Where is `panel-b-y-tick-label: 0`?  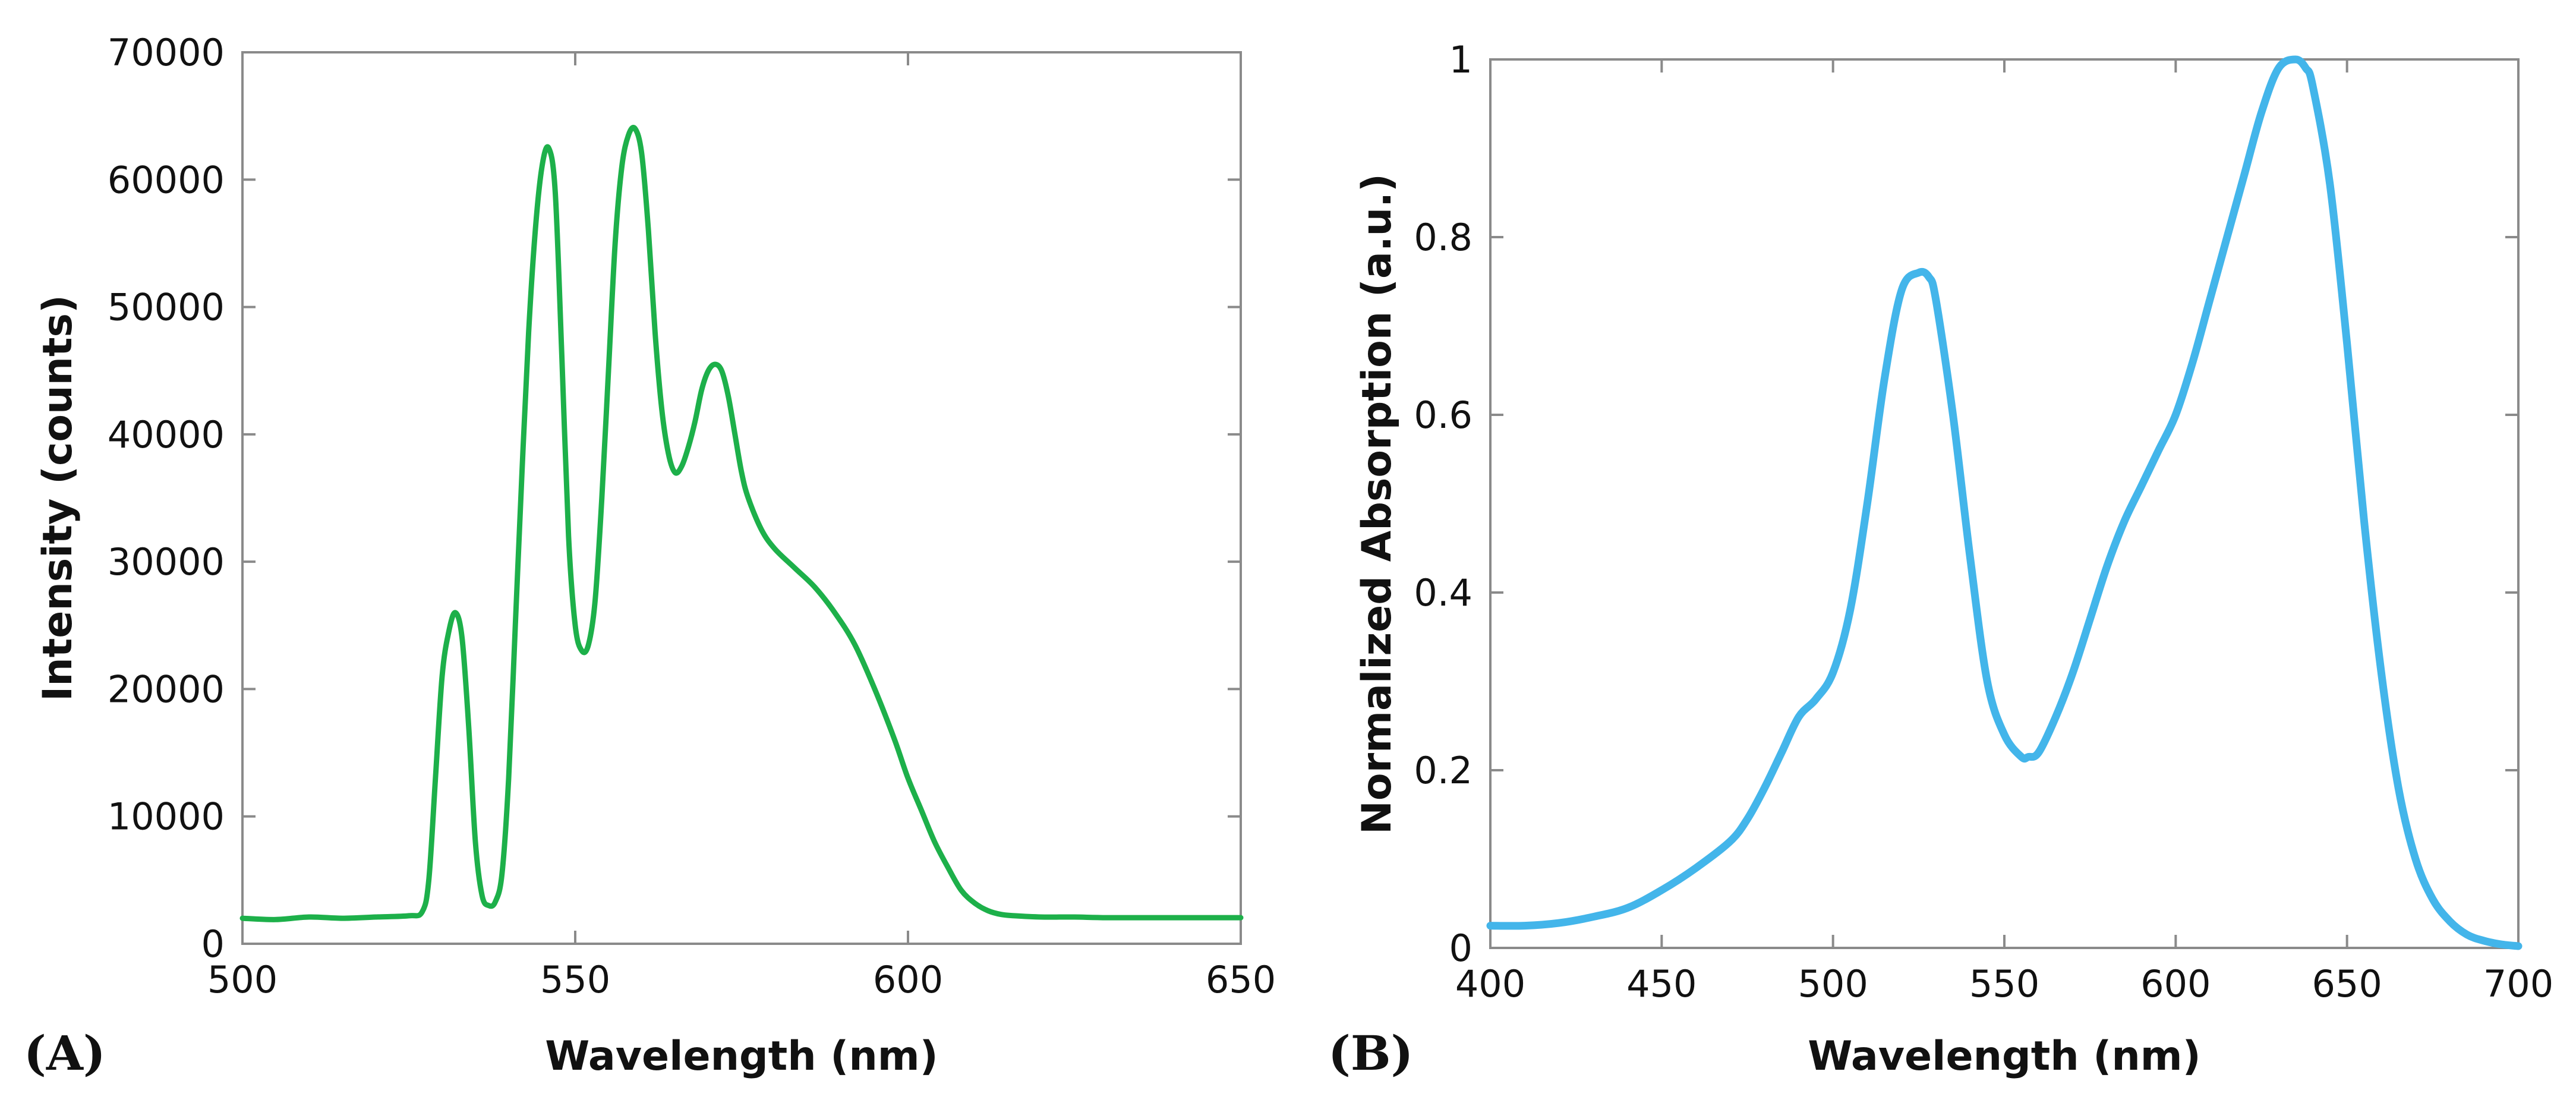
panel-b-y-tick-label: 0 is located at coordinates (1461, 949).